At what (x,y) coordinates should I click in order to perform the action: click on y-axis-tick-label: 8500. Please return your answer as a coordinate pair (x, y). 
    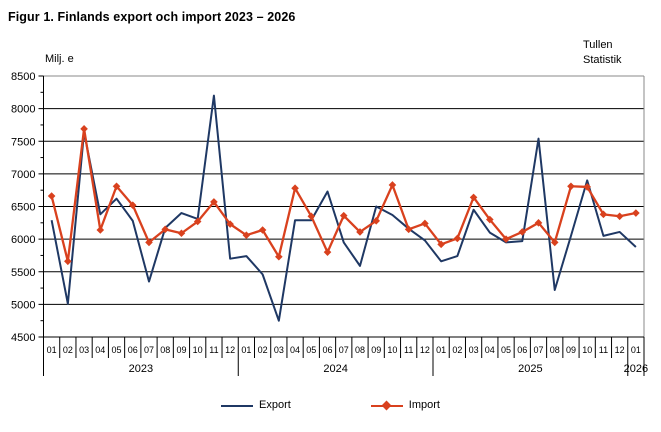
    Looking at the image, I should click on (23, 77).